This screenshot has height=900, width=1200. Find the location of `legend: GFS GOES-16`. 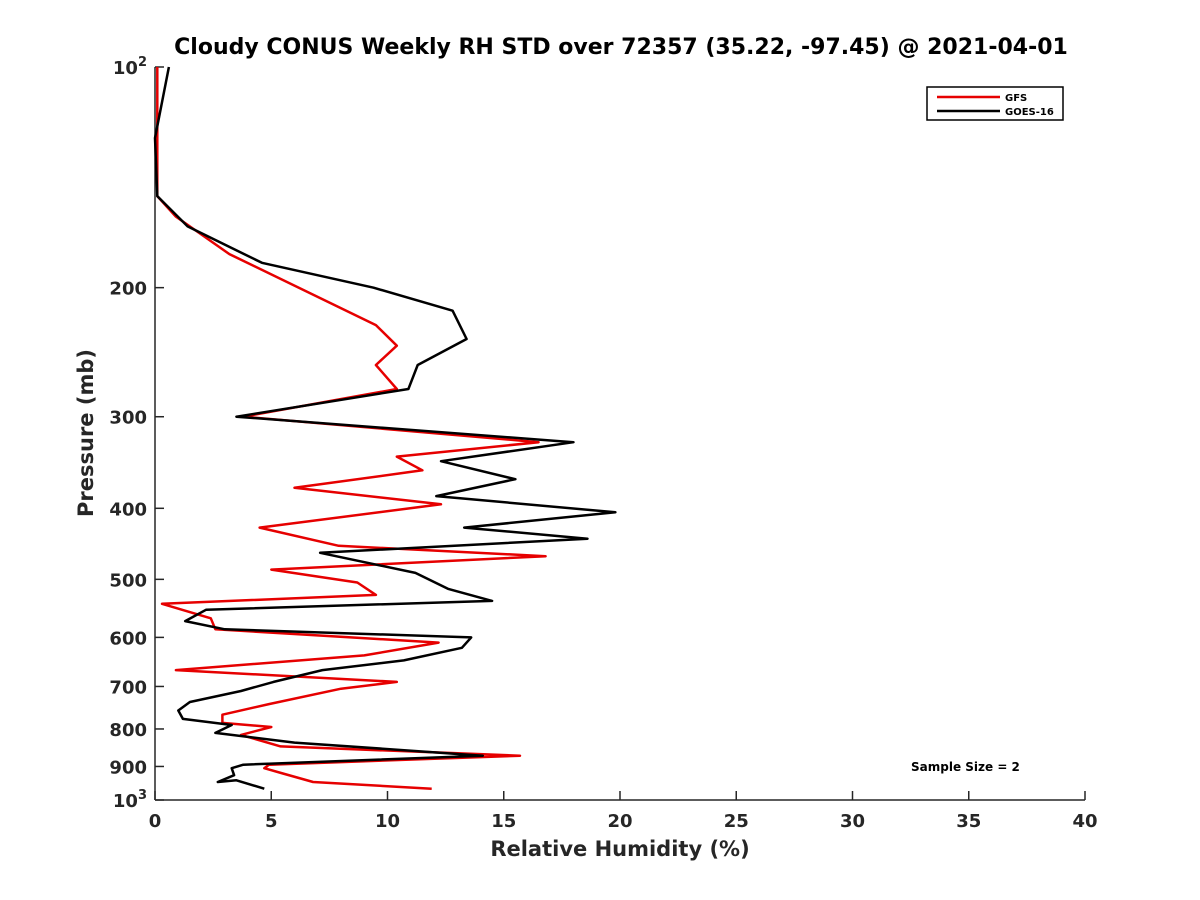

legend: GFS GOES-16 is located at coordinates (995, 103).